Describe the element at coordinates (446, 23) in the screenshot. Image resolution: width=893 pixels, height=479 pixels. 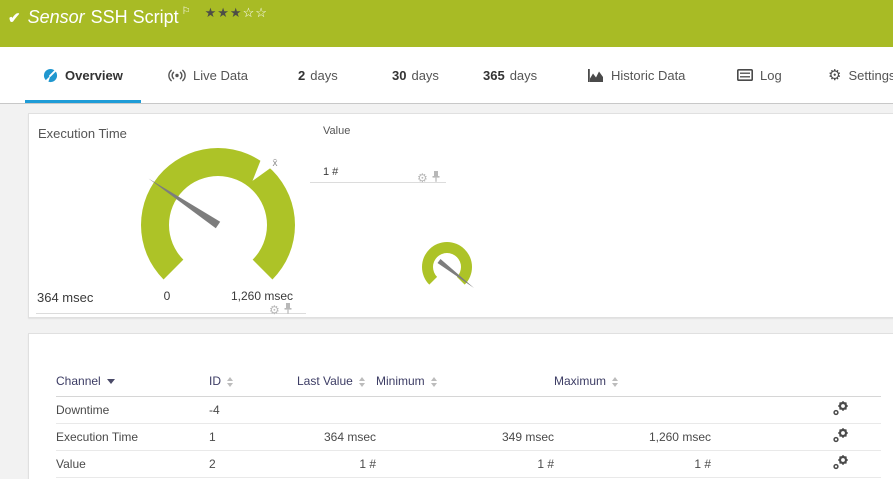
I see `sensor-header: ✔ Sensor SSH Script ⚐ ★★★☆☆` at that location.